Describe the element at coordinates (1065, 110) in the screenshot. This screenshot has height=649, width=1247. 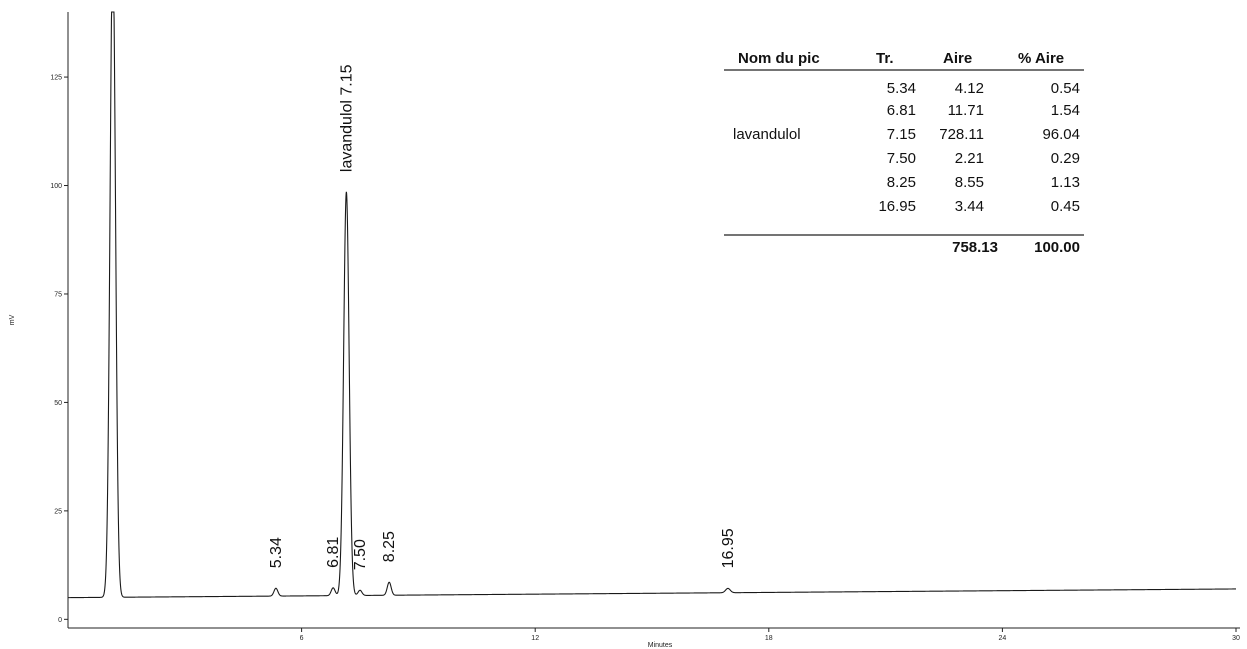
I see `table-row-pct: 1.54` at that location.